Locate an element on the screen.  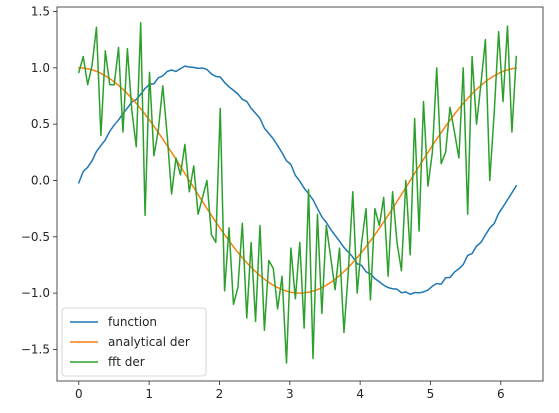
y-tick-label: −1.5 is located at coordinates (35, 349).